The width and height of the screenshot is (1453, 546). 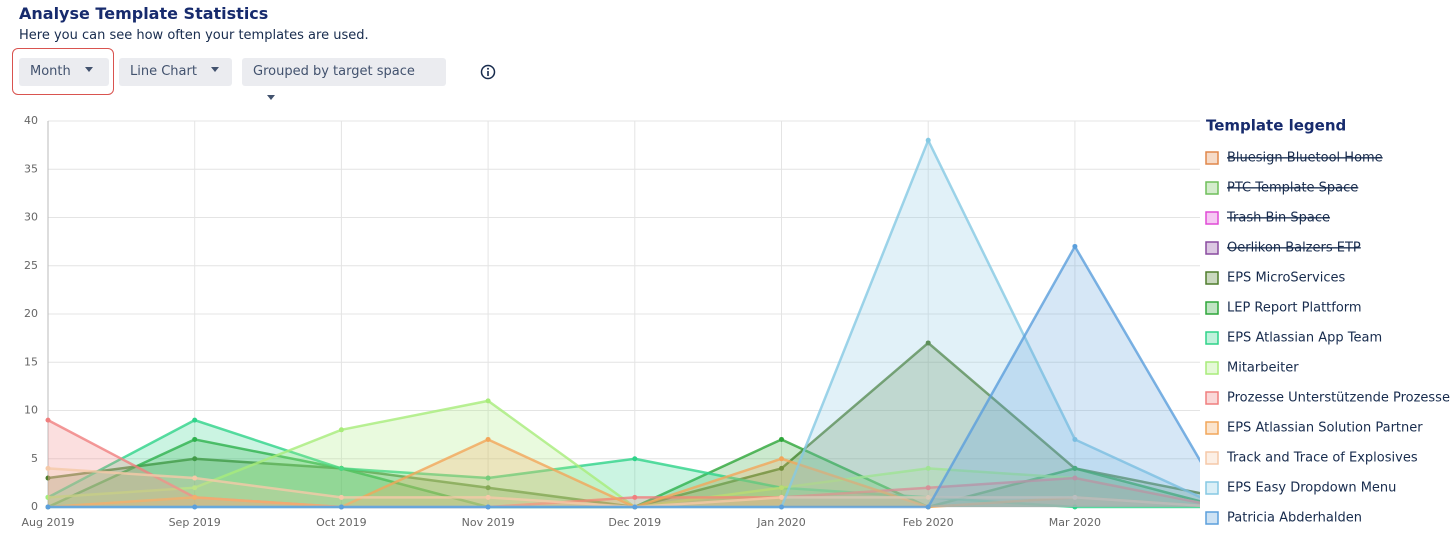 I want to click on x-tick-label: Mar 2020, so click(x=1075, y=522).